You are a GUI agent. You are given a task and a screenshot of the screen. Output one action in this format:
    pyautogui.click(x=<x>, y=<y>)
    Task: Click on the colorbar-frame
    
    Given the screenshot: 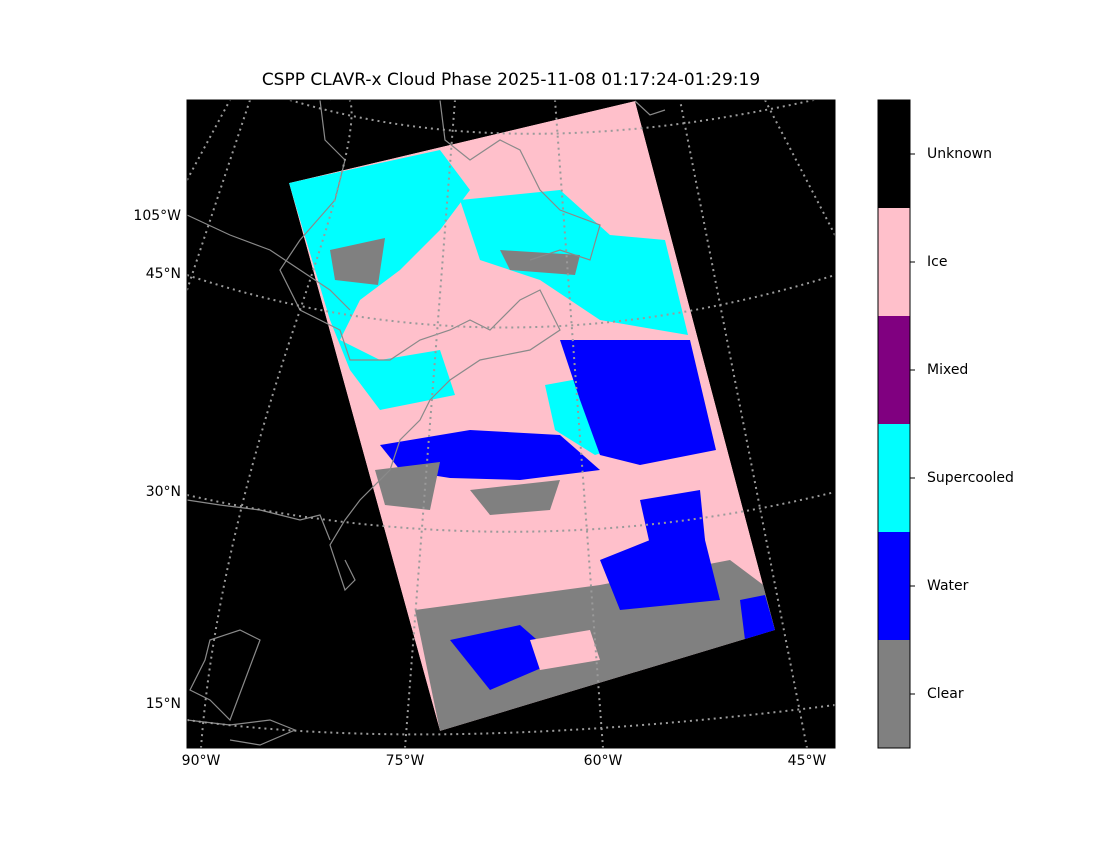 What is the action you would take?
    pyautogui.click(x=894, y=424)
    